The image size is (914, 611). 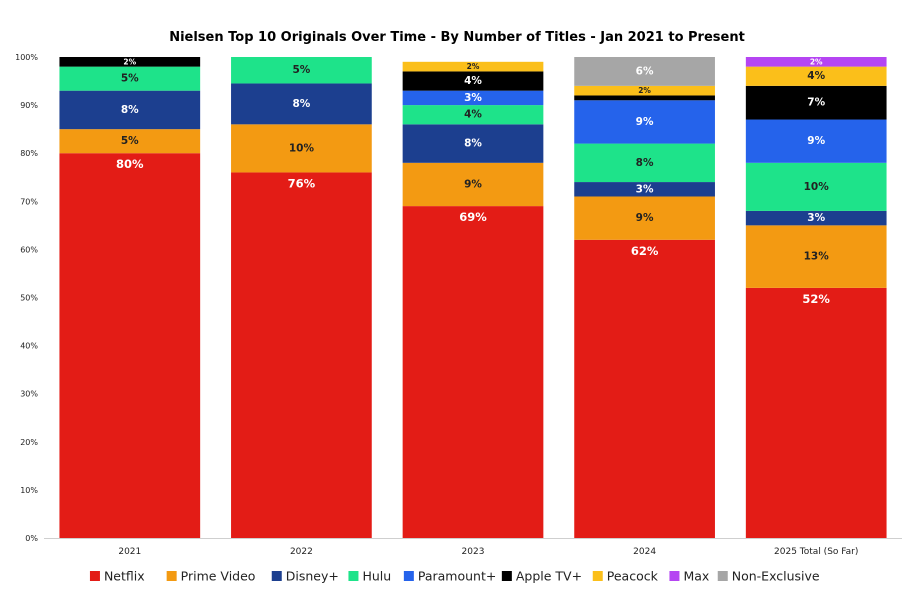 I want to click on data-label: 6%, so click(x=645, y=71).